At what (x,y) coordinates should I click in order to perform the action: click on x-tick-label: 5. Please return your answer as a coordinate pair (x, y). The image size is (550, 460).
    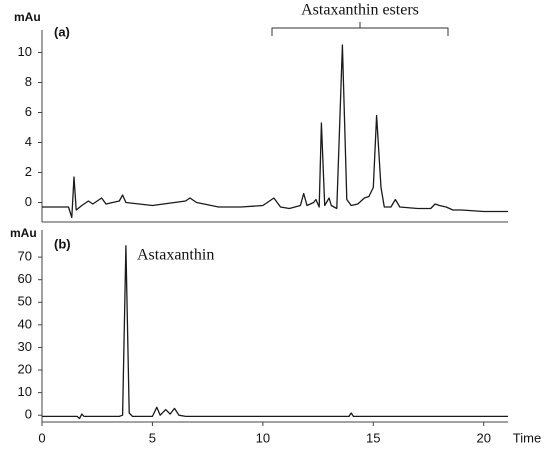
    Looking at the image, I should click on (152, 437).